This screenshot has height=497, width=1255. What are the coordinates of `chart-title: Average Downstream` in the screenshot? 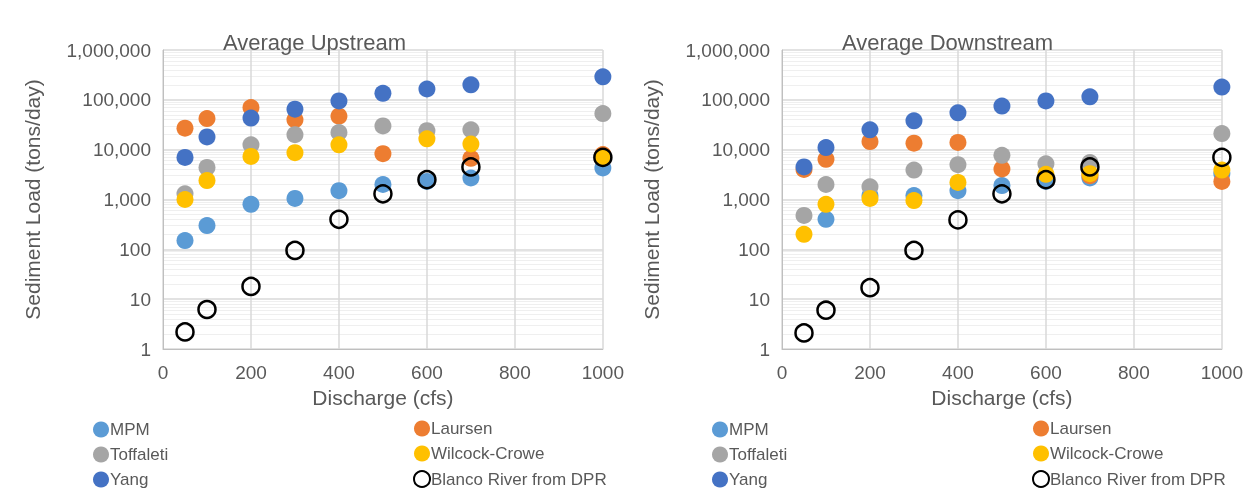 It's located at (948, 42).